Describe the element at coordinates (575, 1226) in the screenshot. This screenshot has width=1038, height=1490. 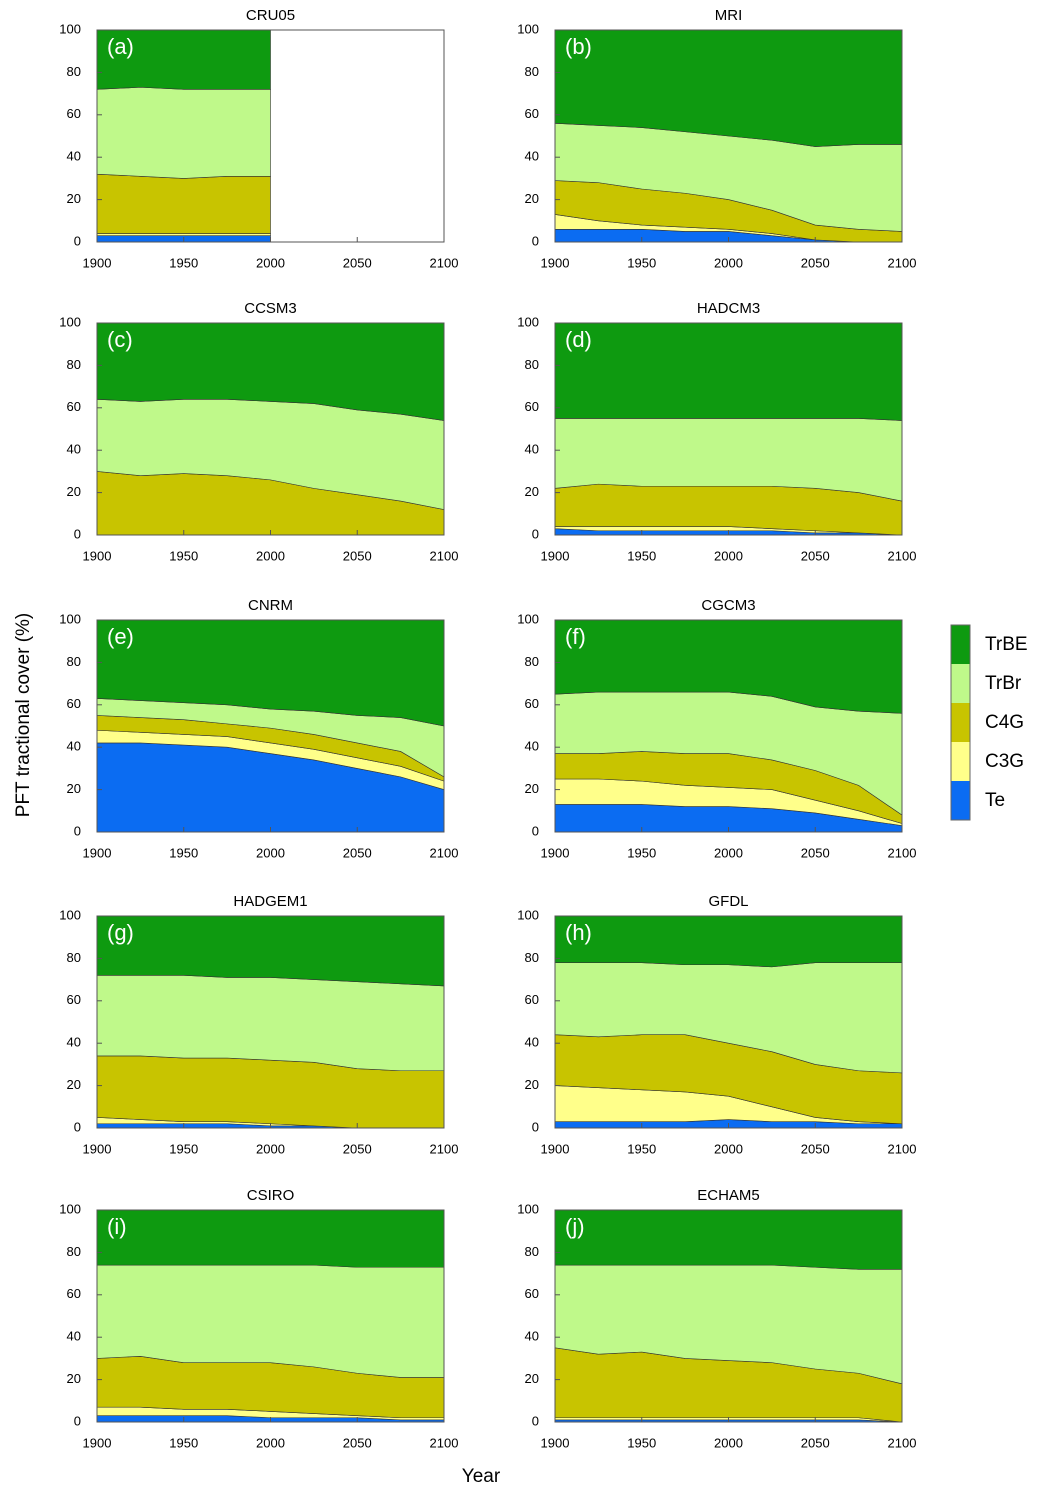
I see `panel-label: (j)` at that location.